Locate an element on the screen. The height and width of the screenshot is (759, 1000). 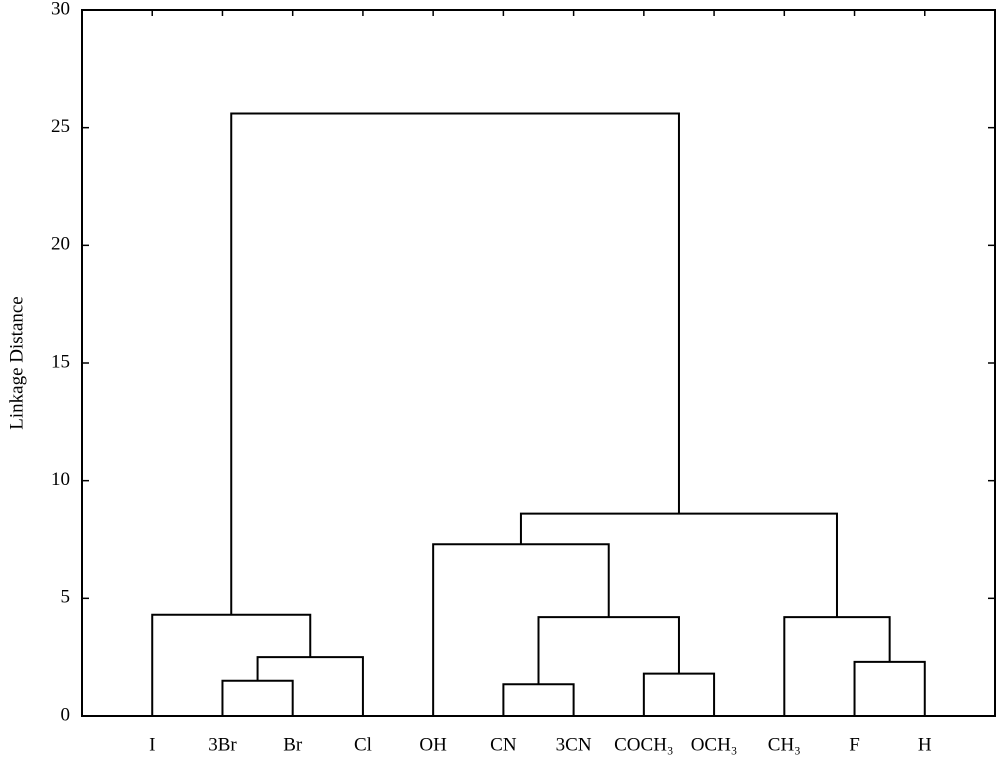
leaf-label: OCH₃ is located at coordinates (714, 744).